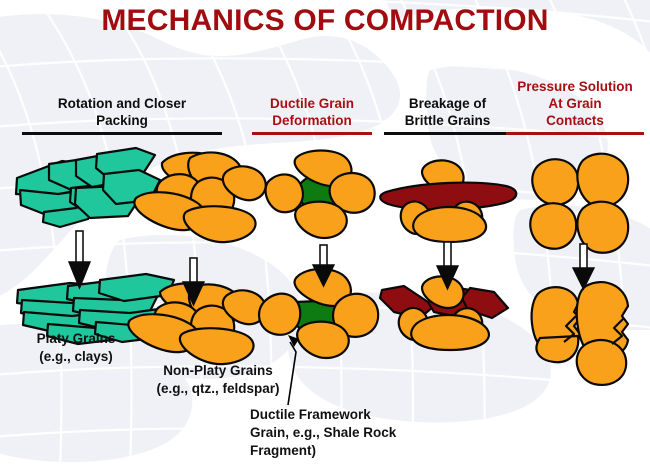  Describe the element at coordinates (200, 197) in the screenshot. I see `grain-group-nonplaty-before` at that location.